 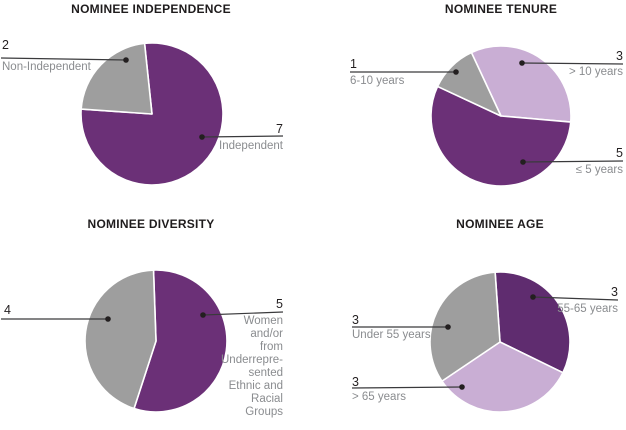 What do you see at coordinates (5, 45) in the screenshot?
I see `callout-value: 2` at bounding box center [5, 45].